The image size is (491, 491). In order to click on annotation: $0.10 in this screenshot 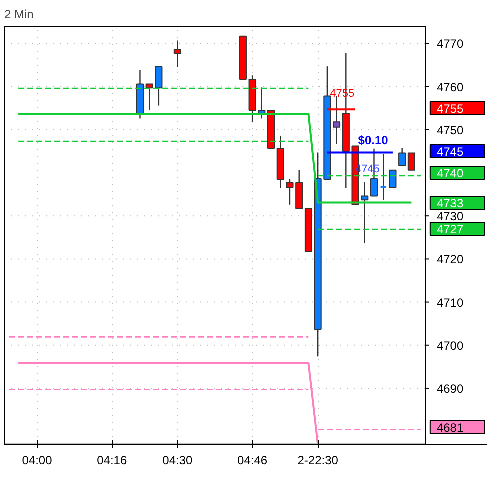, I will do `click(373, 140)`.